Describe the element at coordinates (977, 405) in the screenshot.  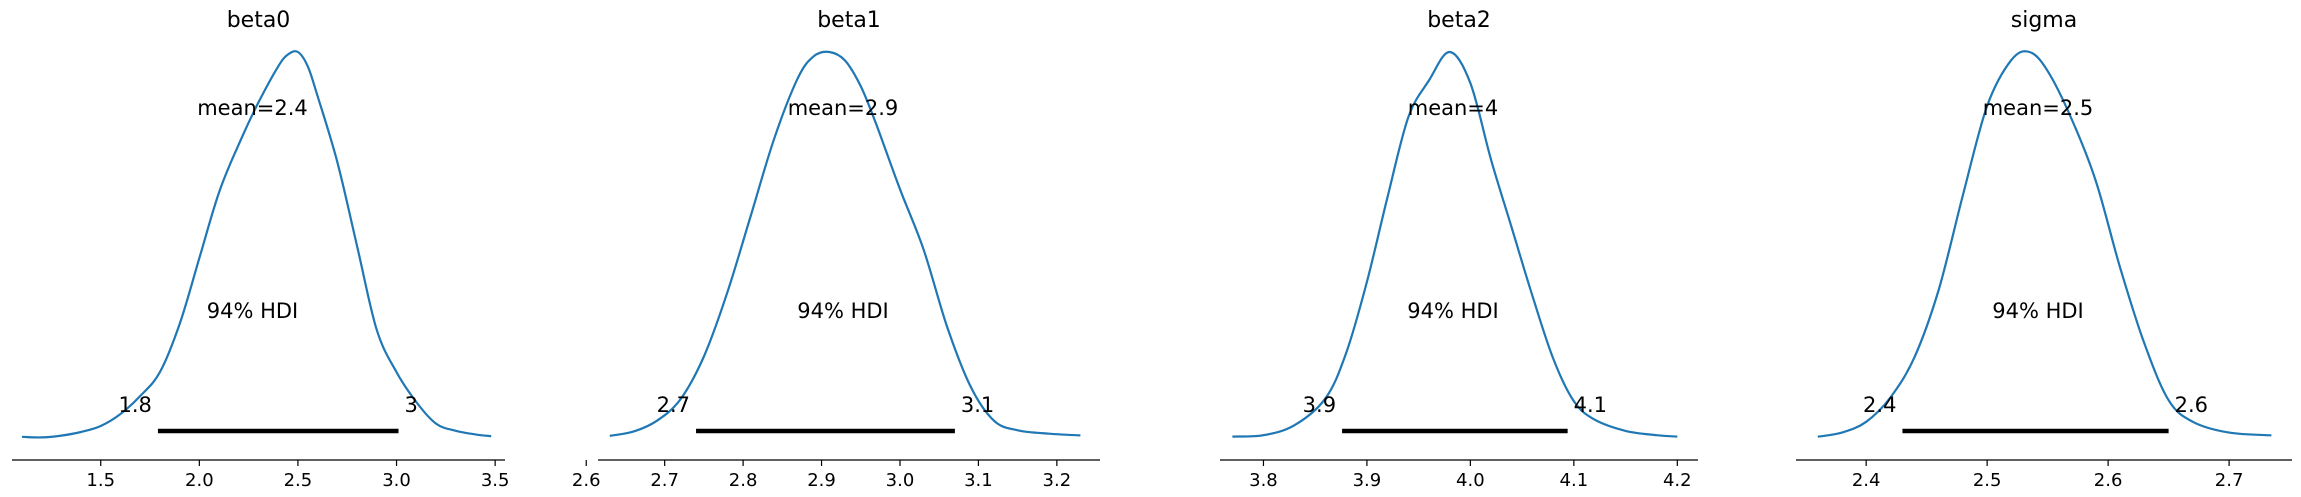
I see `hdi-upper-label: 3.1` at that location.